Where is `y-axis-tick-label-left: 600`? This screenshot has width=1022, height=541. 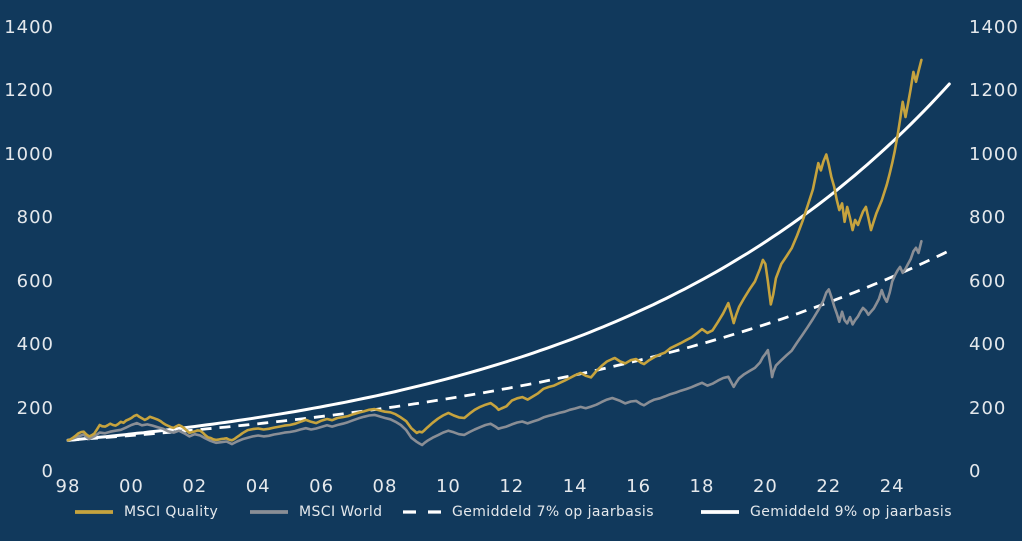
y-axis-tick-label-left: 600 is located at coordinates (35, 281).